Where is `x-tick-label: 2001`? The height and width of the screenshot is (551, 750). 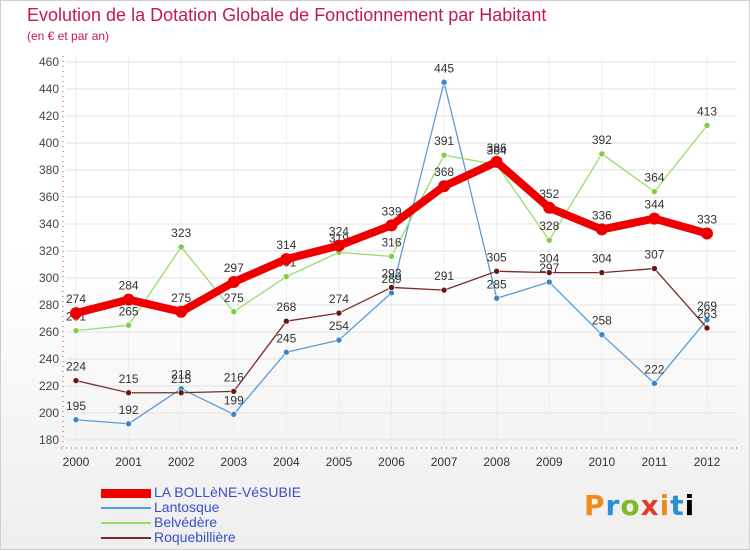 x-tick-label: 2001 is located at coordinates (128, 462).